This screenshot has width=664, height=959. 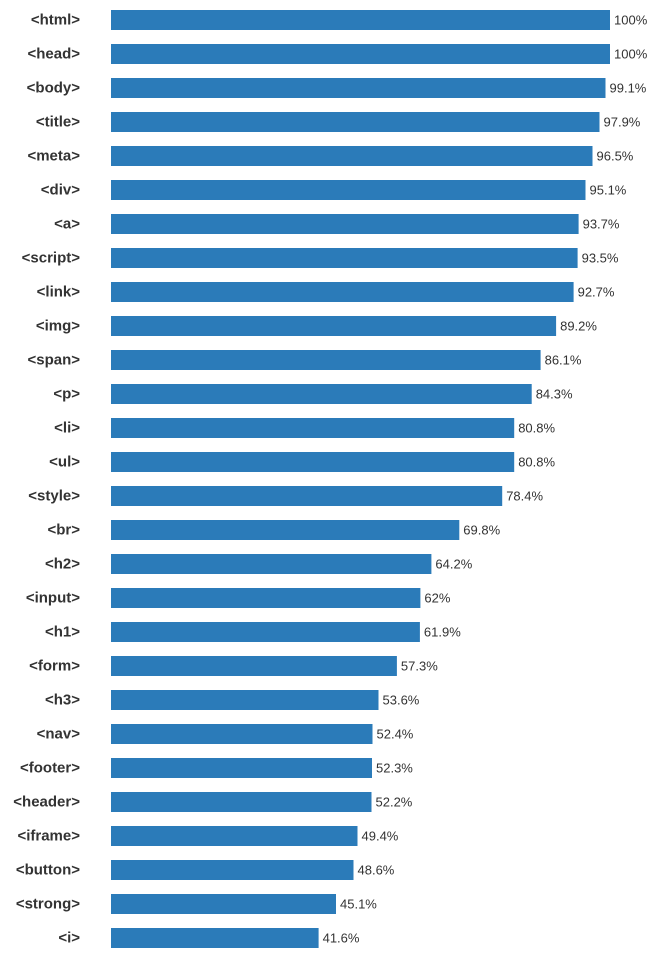 I want to click on category-label: <a>, so click(x=67, y=224).